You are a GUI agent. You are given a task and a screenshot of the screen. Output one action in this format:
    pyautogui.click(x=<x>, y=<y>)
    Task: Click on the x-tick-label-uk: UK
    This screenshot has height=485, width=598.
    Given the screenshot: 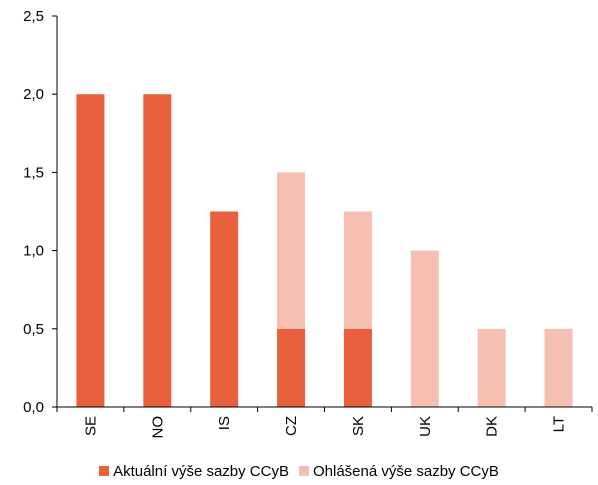 What is the action you would take?
    pyautogui.click(x=425, y=426)
    